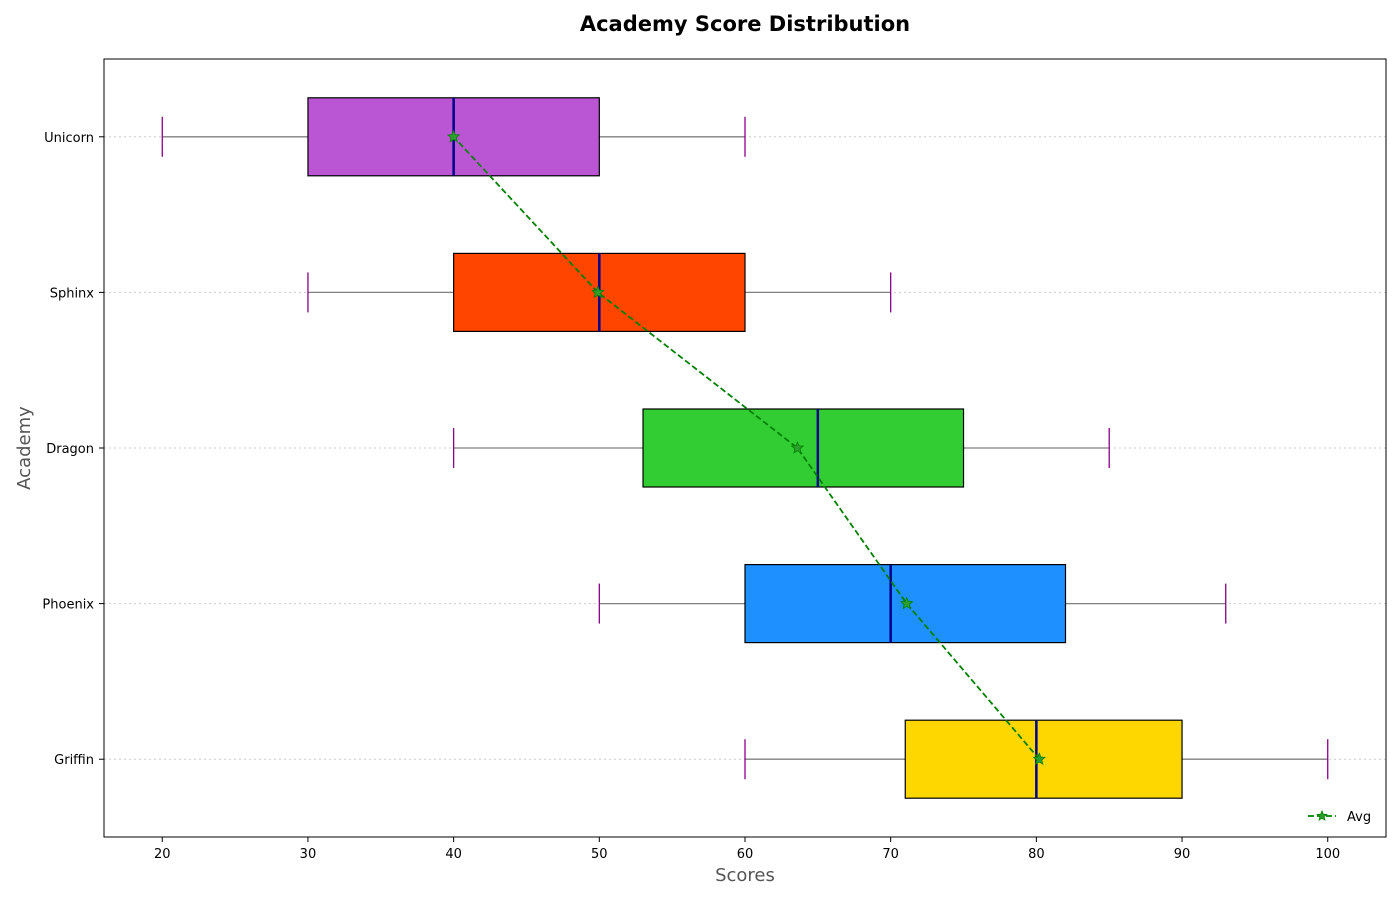 The width and height of the screenshot is (1400, 900). Describe the element at coordinates (453, 136) in the screenshot. I see `avg-point-unicorn` at that location.